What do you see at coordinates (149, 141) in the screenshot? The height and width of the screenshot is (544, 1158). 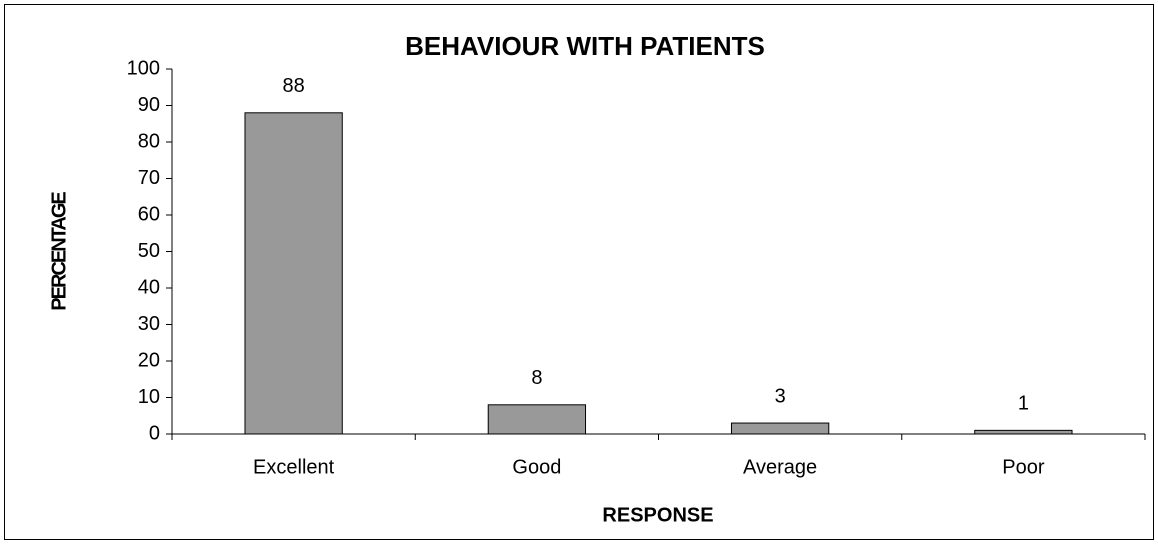 I see `y-tick-label: 80` at bounding box center [149, 141].